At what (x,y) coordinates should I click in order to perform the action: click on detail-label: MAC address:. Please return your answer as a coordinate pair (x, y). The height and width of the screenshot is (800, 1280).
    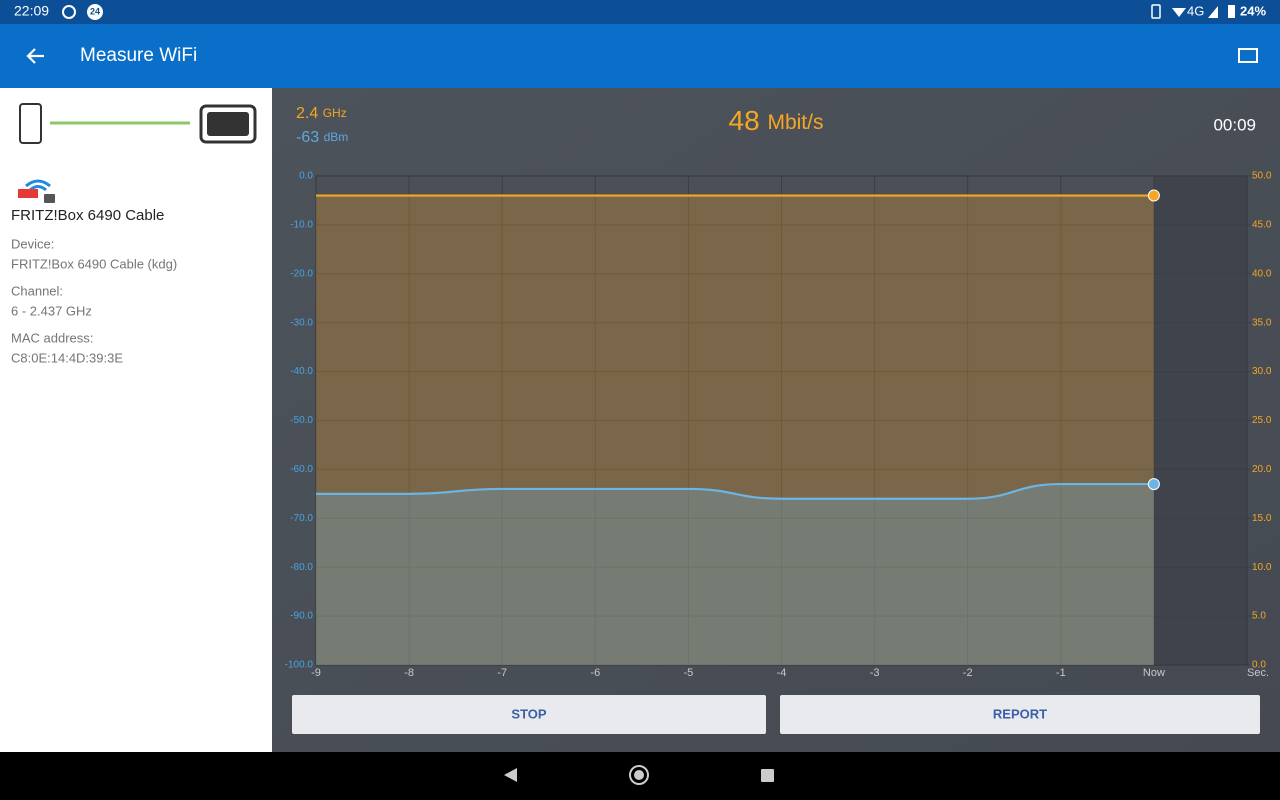
    Looking at the image, I should click on (52, 337).